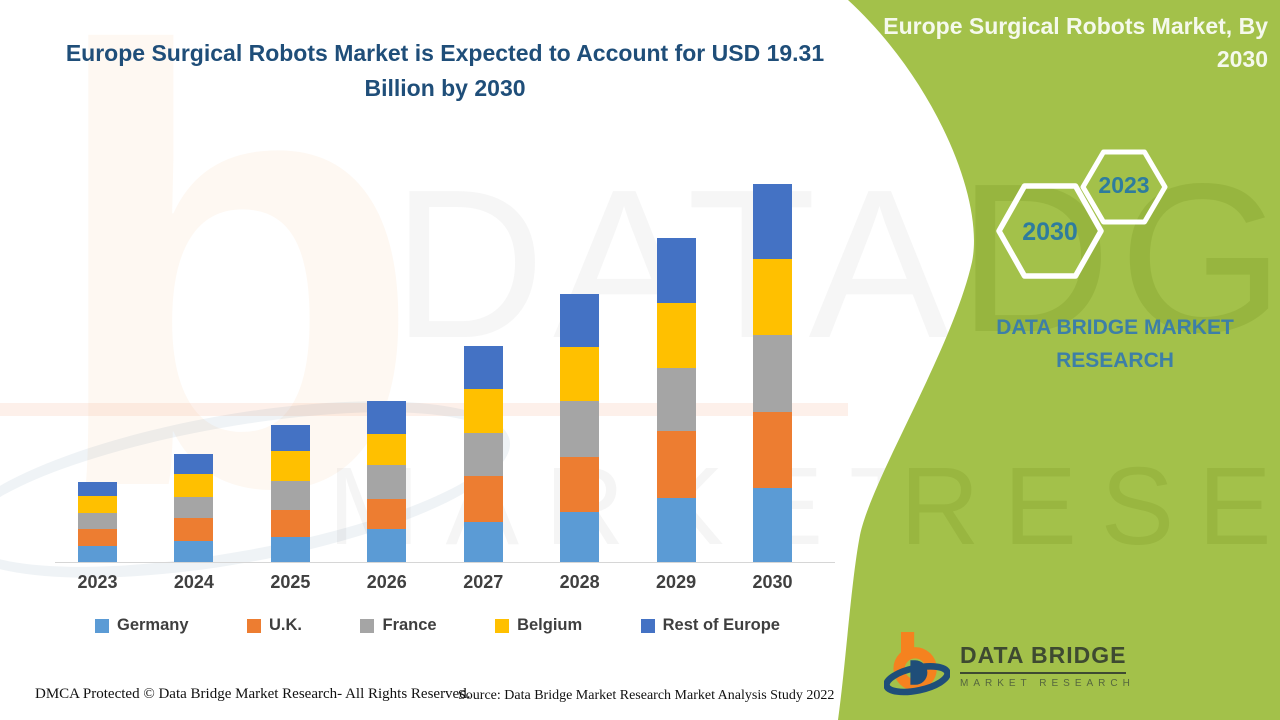 Image resolution: width=1280 pixels, height=720 pixels. Describe the element at coordinates (917, 664) in the screenshot. I see `data-bridge-logo-icon` at that location.